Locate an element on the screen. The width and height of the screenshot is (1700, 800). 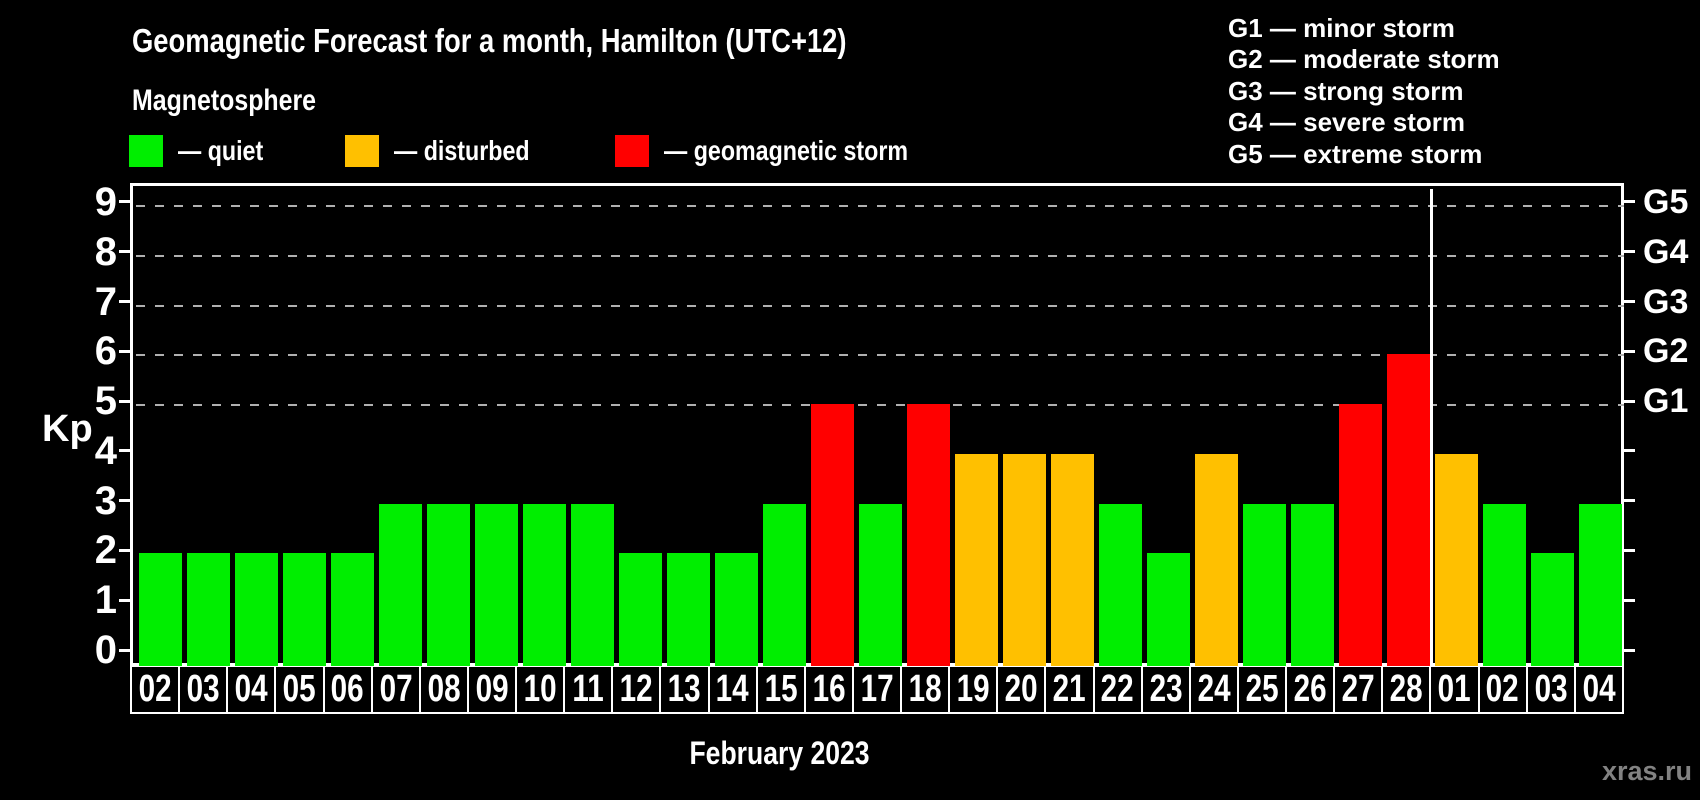
day-label: 25 is located at coordinates (1262, 689).